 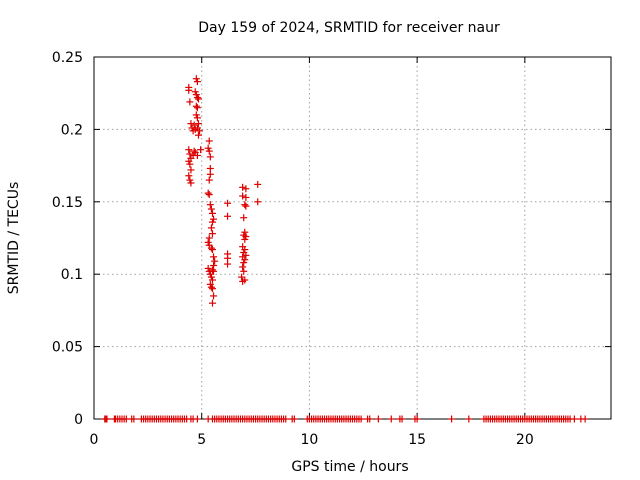 I want to click on y-tick-label: 0.2, so click(x=72, y=130).